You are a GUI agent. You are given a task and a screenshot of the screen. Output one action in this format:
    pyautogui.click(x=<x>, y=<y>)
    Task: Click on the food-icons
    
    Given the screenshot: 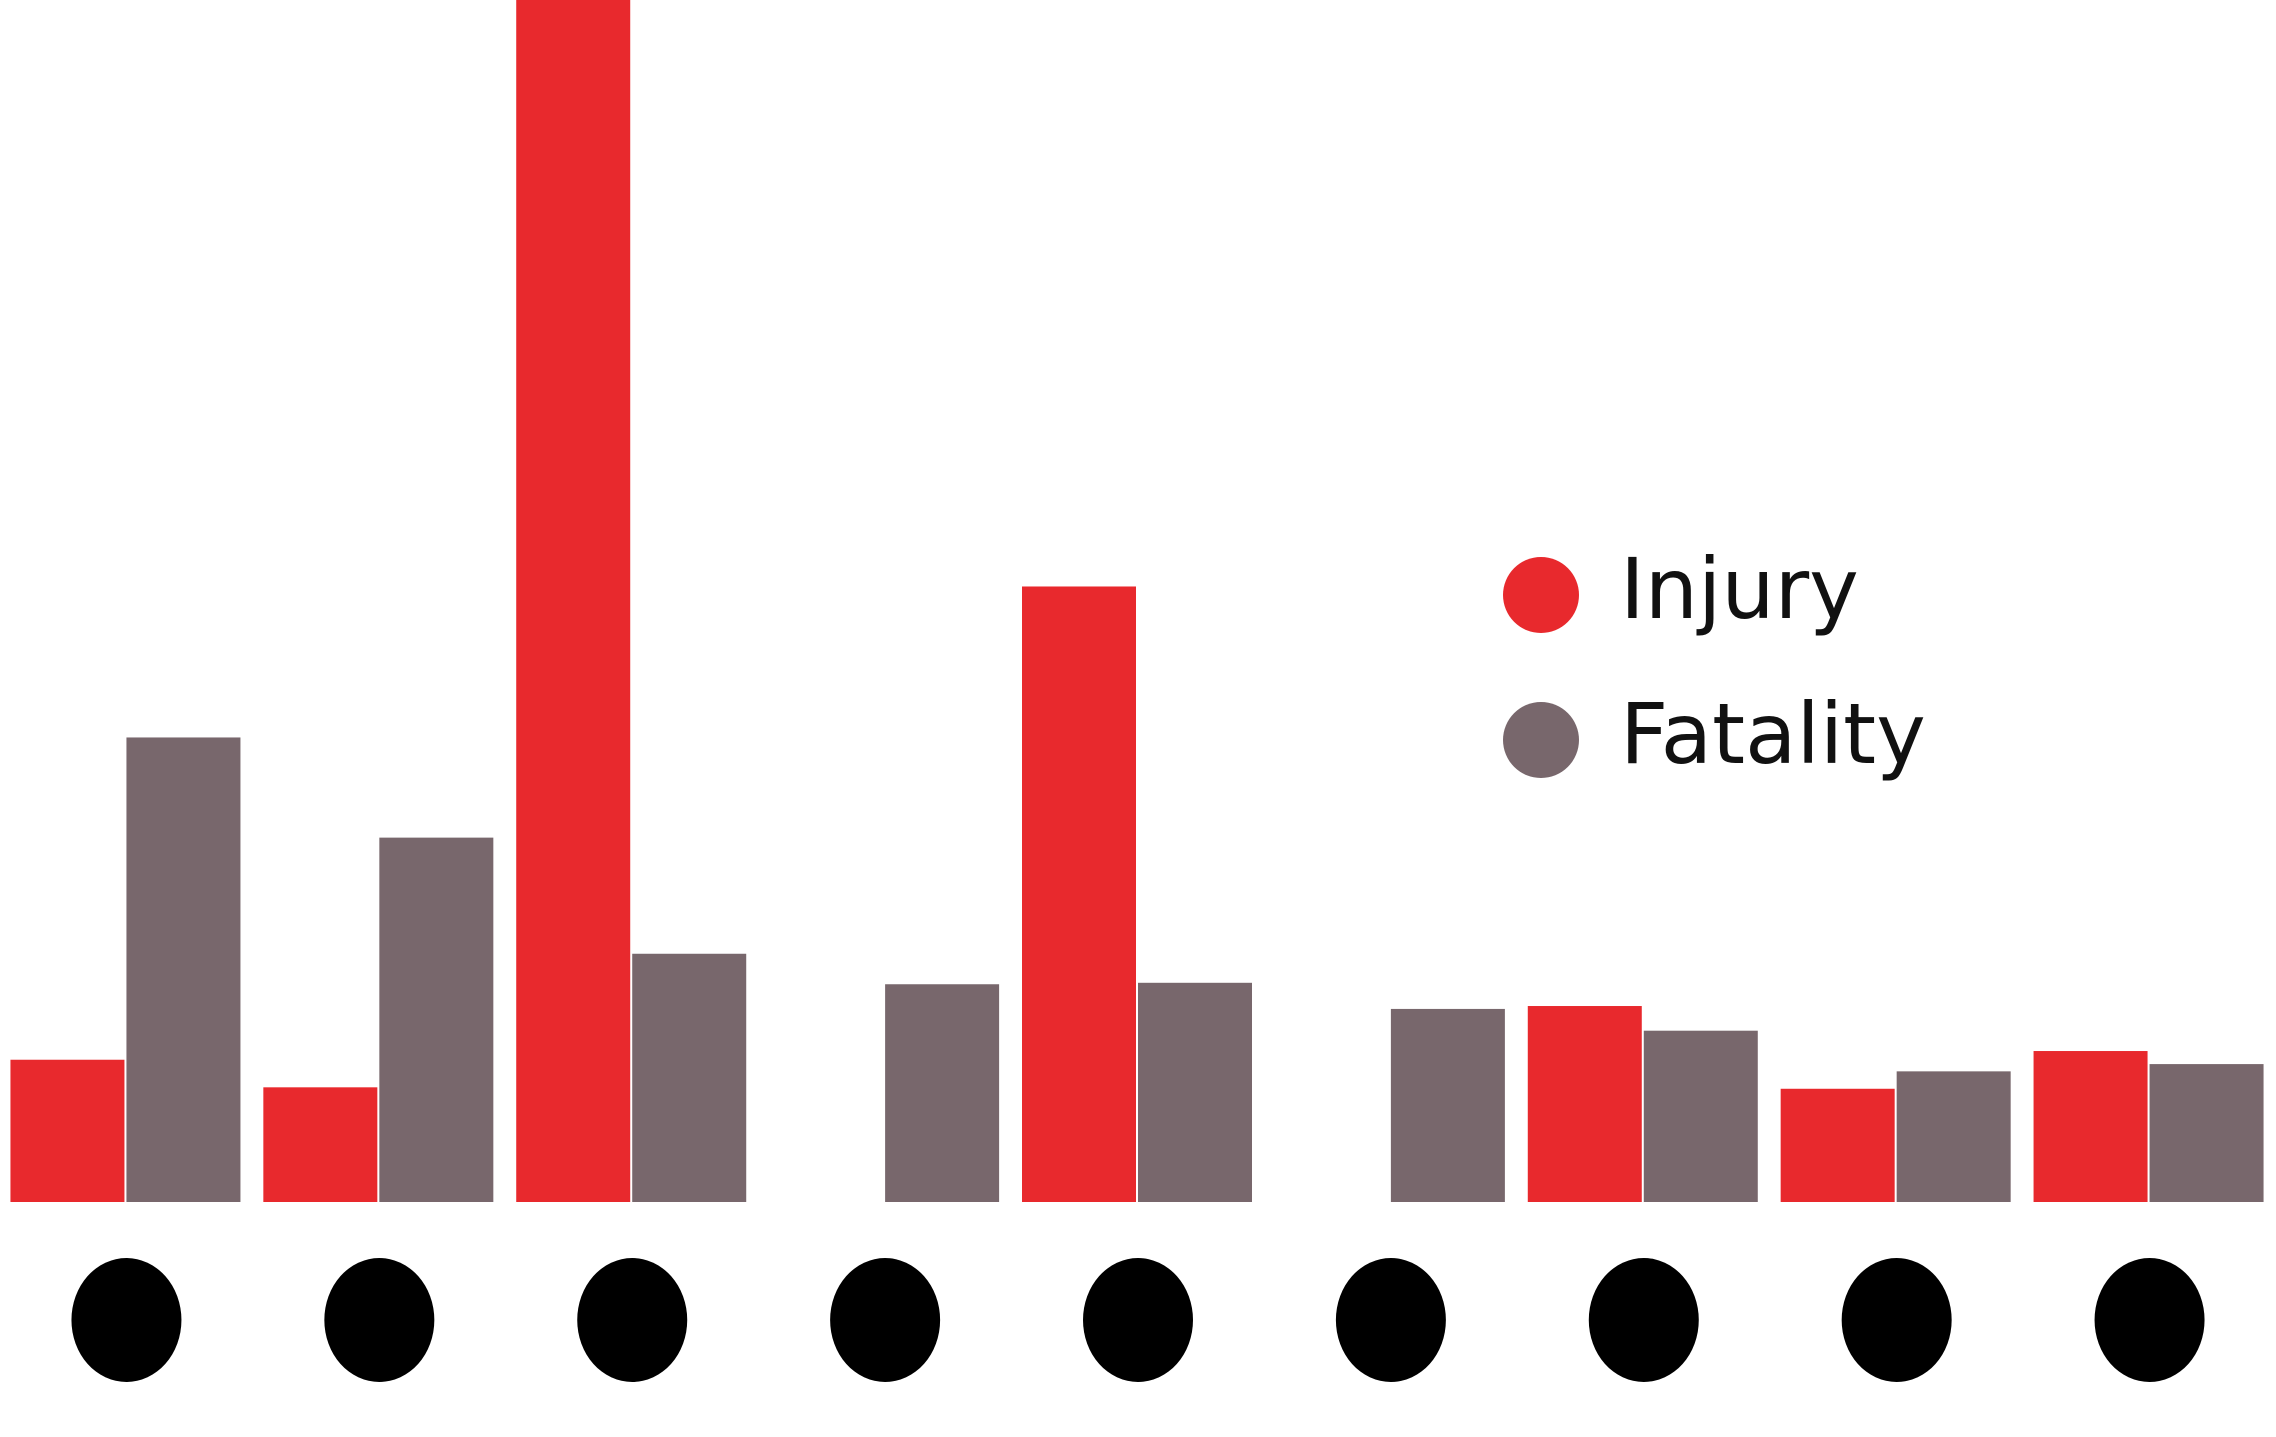 What is the action you would take?
    pyautogui.click(x=1138, y=1320)
    